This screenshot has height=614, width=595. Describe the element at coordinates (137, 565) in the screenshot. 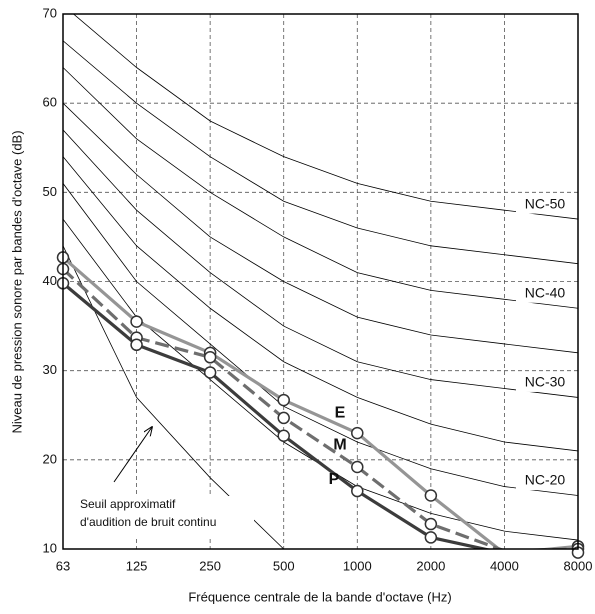

I see `x-tick-label: 125` at that location.